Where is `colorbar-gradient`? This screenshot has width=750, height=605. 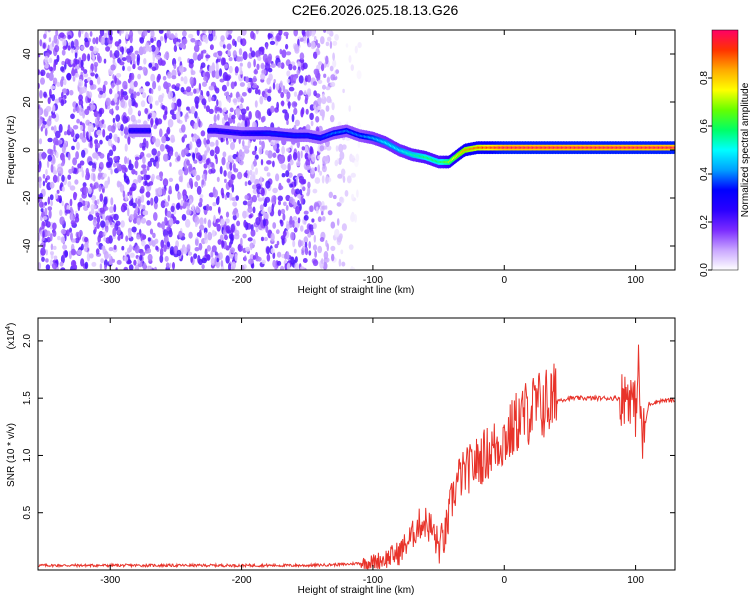 colorbar-gradient is located at coordinates (725, 150).